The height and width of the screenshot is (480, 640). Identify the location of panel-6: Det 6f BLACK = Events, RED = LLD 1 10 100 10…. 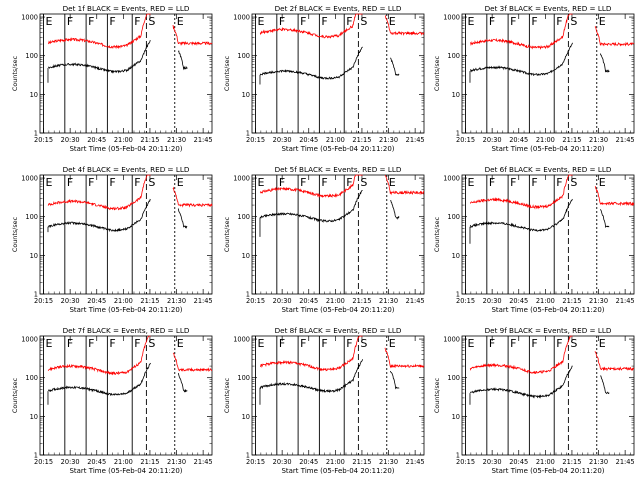
(534, 239).